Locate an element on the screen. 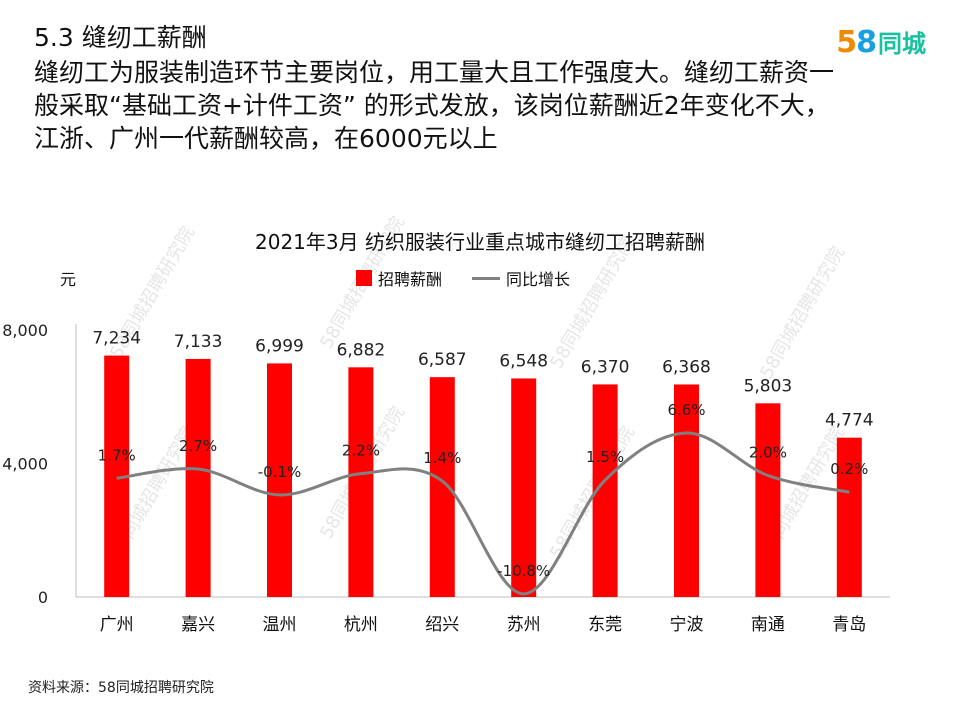  bar-value-label: 7,234 is located at coordinates (116, 339).